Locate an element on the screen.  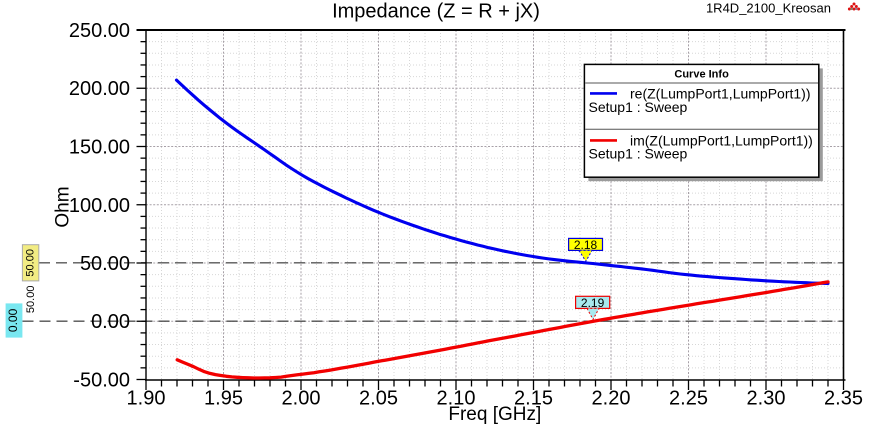
svg-text: Curve Info is located at coordinates (701, 75).